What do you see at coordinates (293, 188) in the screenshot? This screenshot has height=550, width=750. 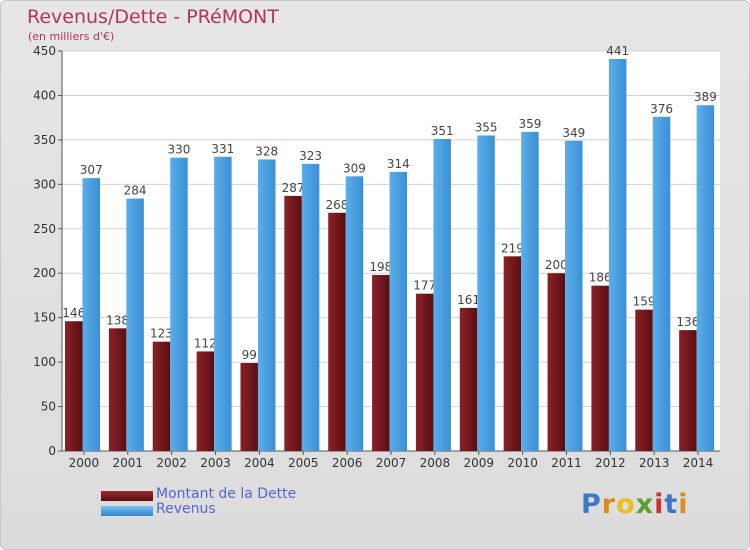 I see `data-label-dette: 287` at bounding box center [293, 188].